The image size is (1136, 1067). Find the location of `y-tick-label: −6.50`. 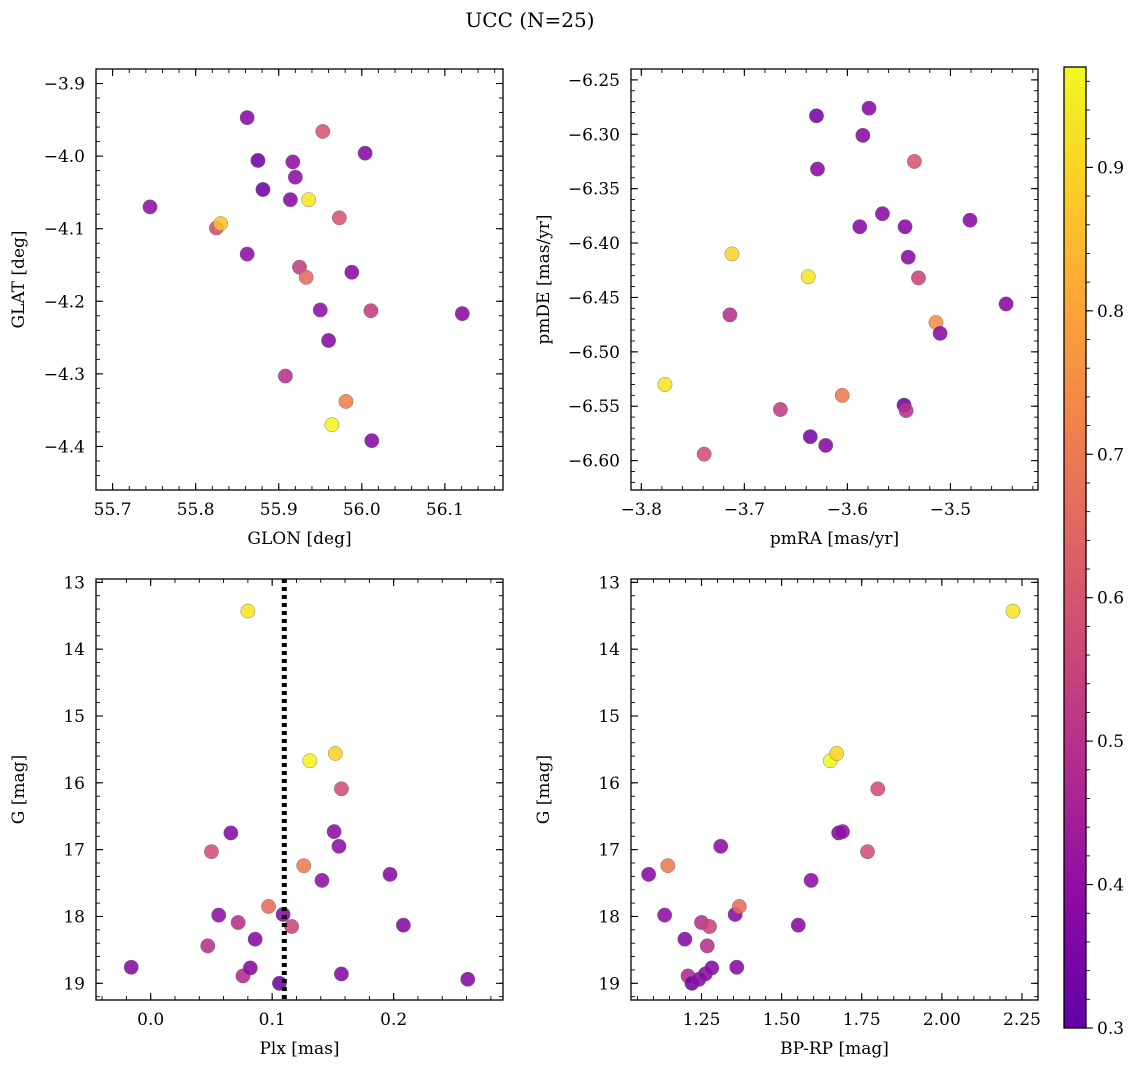

y-tick-label: −6.50 is located at coordinates (594, 353).